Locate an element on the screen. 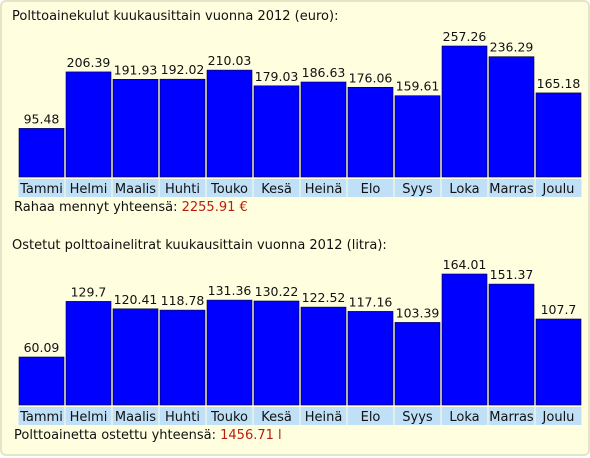 The width and height of the screenshot is (590, 458). fuel-cost-total-label: Rahaa mennyt yhteensä: is located at coordinates (96, 207).